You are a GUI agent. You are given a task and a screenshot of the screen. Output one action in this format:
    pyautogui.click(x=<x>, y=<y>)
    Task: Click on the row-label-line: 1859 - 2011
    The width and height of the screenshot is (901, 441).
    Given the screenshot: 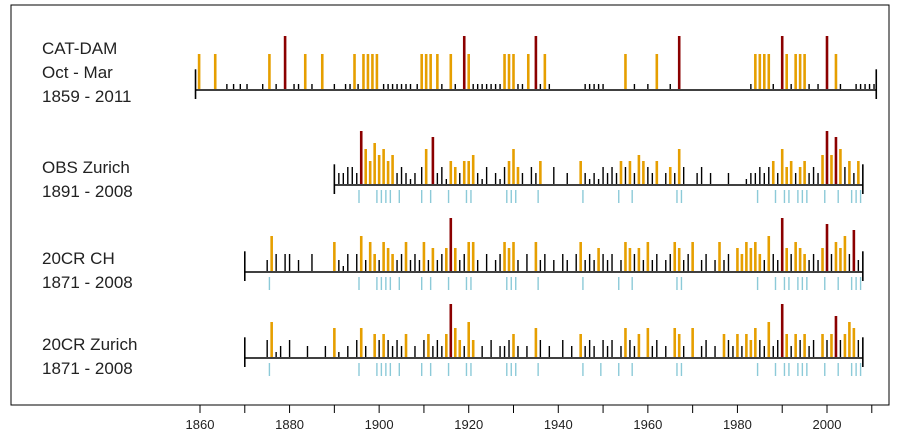 What is the action you would take?
    pyautogui.click(x=86, y=96)
    